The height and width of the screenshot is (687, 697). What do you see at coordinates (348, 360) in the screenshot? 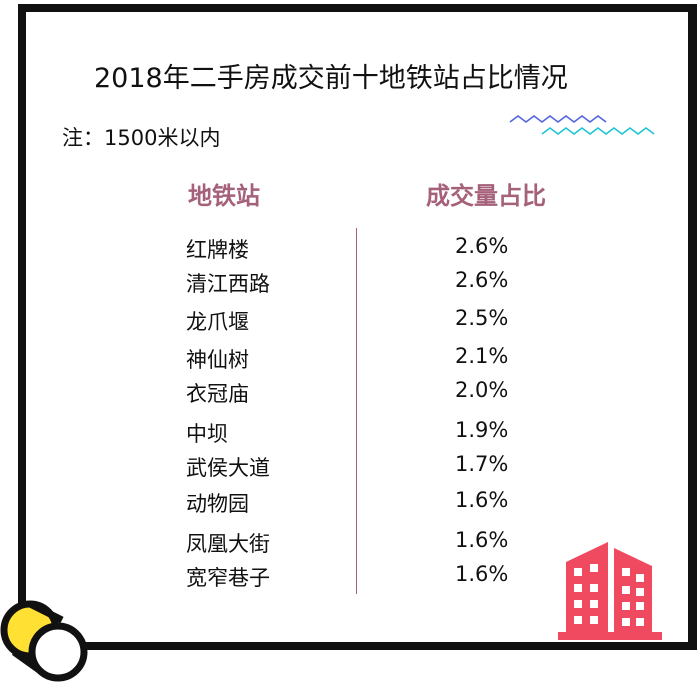
I see `table-row: 神仙树 2.1%` at bounding box center [348, 360].